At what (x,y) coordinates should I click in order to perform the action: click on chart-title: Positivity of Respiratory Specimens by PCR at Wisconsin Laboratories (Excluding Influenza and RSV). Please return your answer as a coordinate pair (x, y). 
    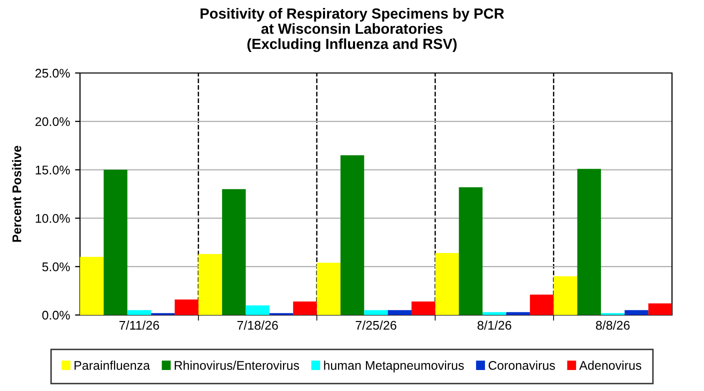
    Looking at the image, I should click on (352, 30).